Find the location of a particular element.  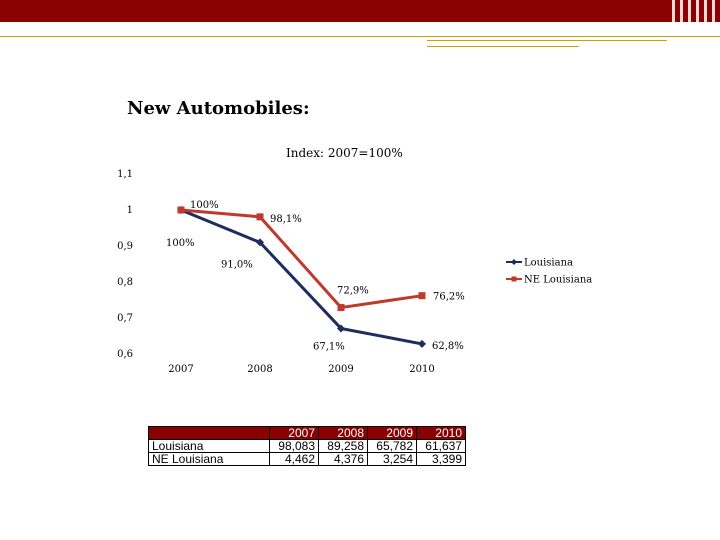

table-cell: 65,782 is located at coordinates (392, 446).